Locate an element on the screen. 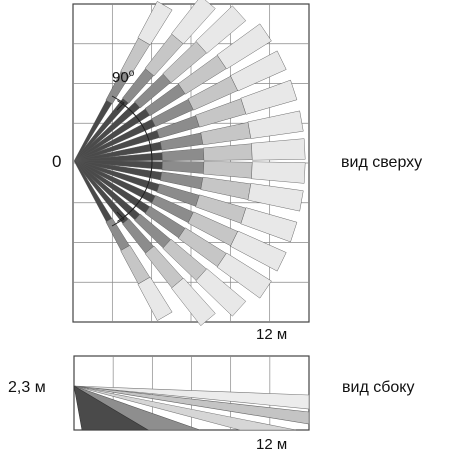 The width and height of the screenshot is (457, 454). angle-degree-mark: o is located at coordinates (132, 73).